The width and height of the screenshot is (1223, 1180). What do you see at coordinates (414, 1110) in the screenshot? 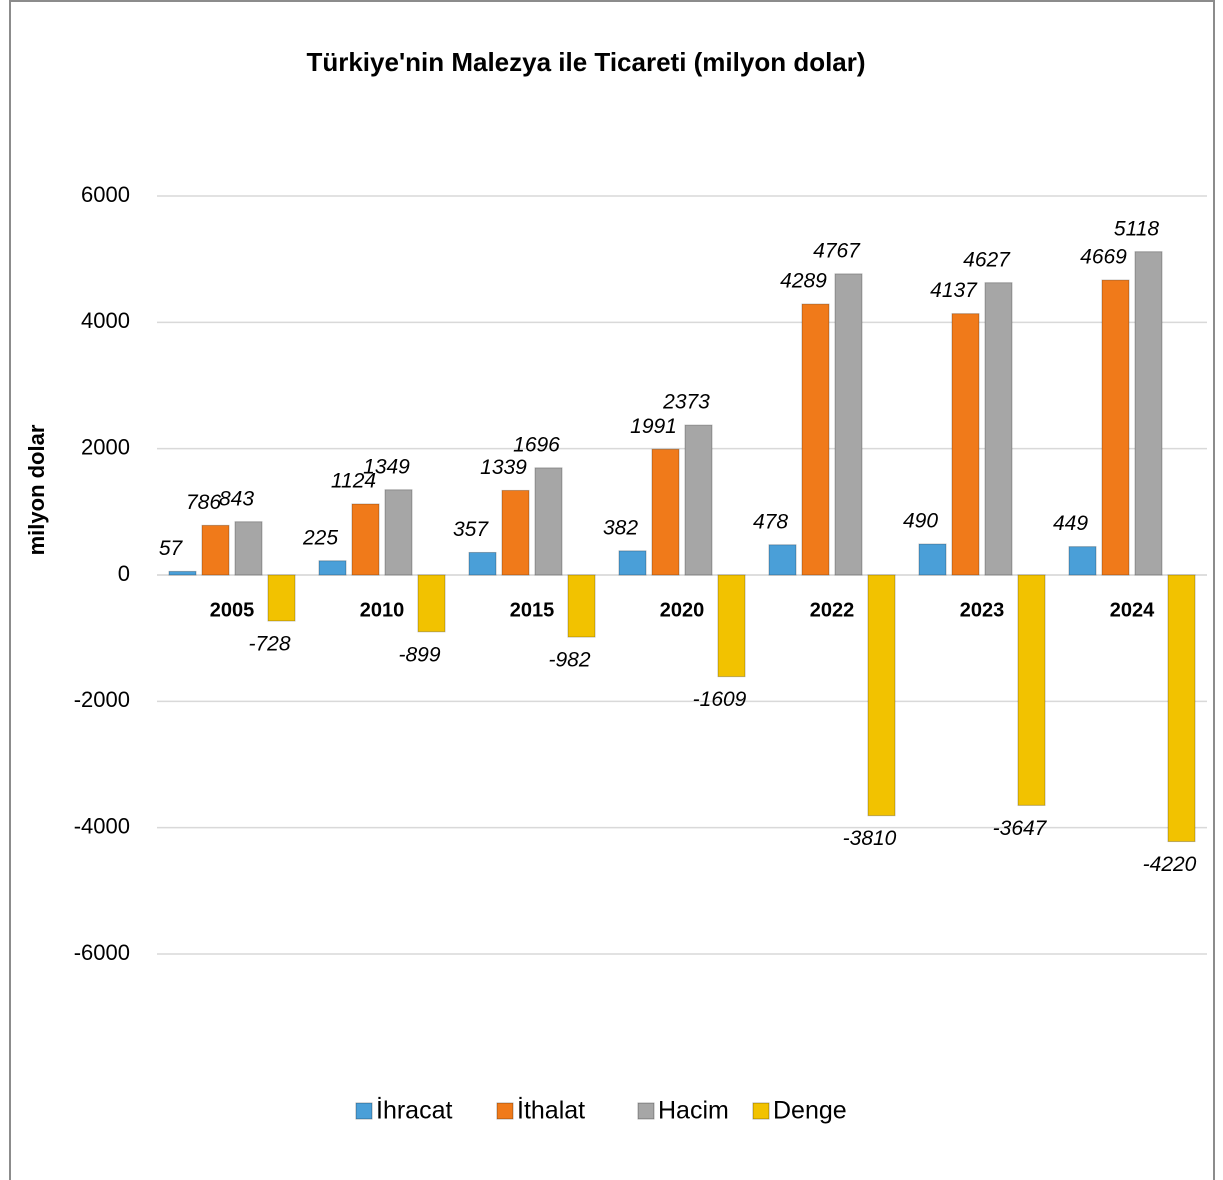
I see `legend-label: İhracat` at bounding box center [414, 1110].